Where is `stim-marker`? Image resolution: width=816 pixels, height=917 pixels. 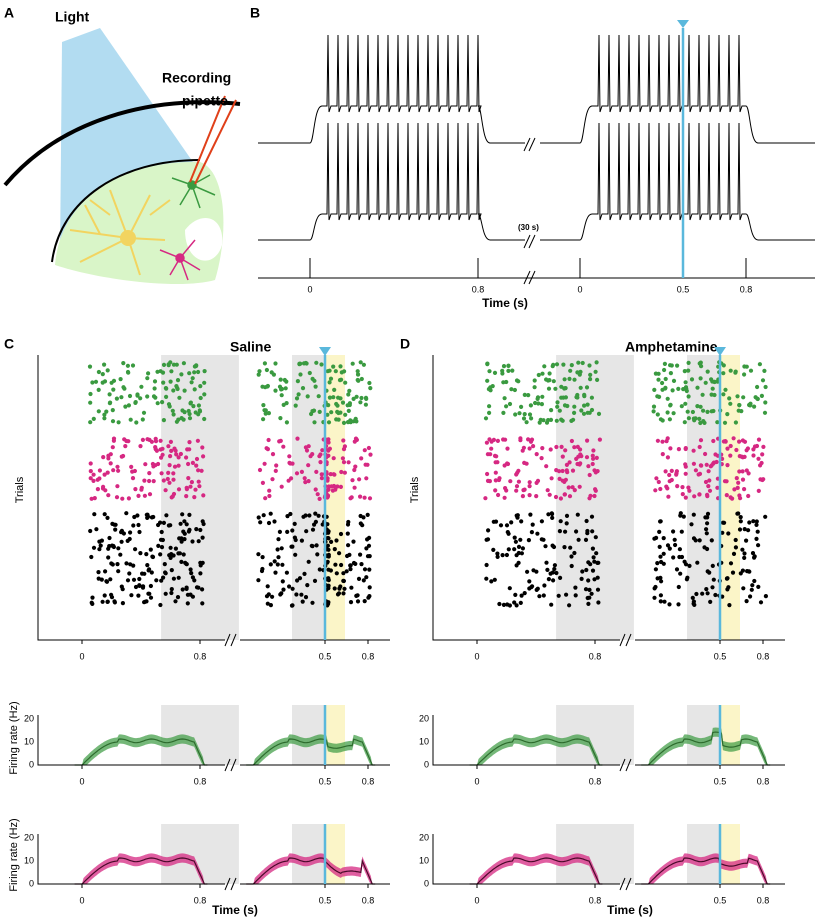
stim-marker is located at coordinates (325, 351).